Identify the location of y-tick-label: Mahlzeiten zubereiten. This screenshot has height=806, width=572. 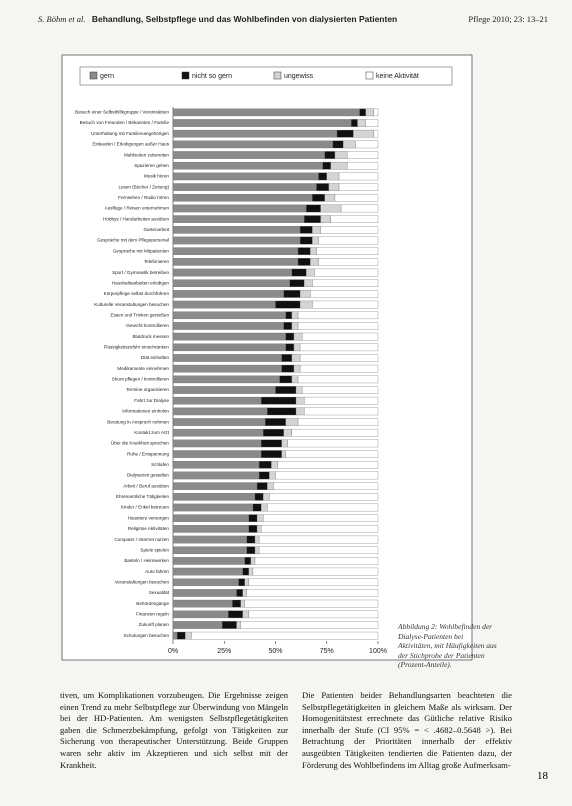
(146, 154).